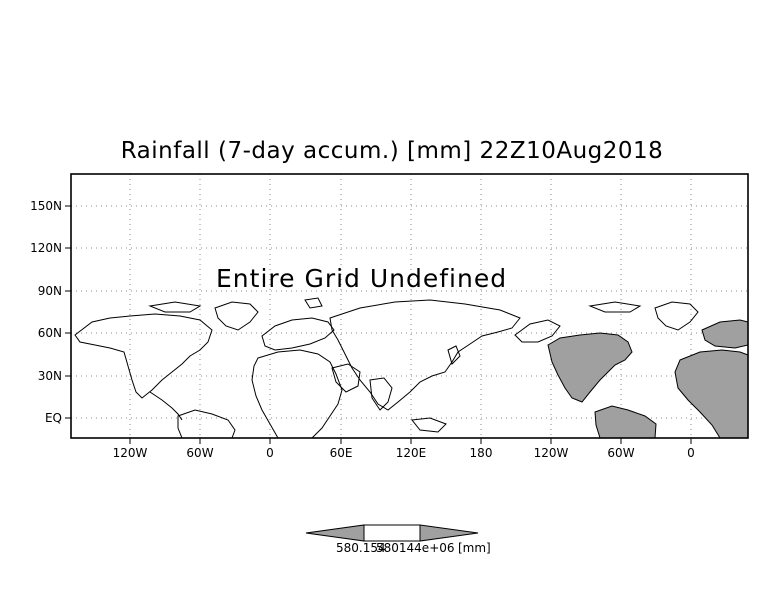  What do you see at coordinates (143, 356) in the screenshot?
I see `north-america-outline` at bounding box center [143, 356].